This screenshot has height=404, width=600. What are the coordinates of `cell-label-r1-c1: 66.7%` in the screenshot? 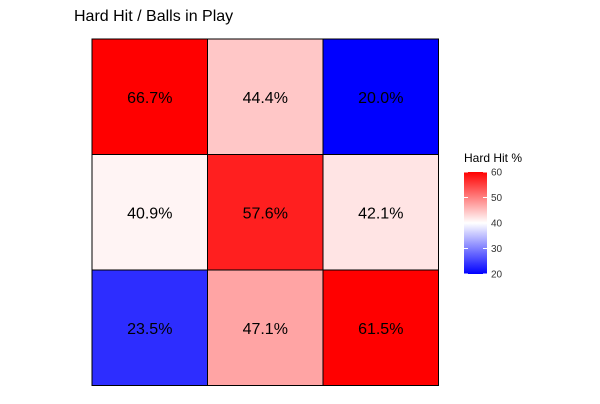 It's located at (149, 98).